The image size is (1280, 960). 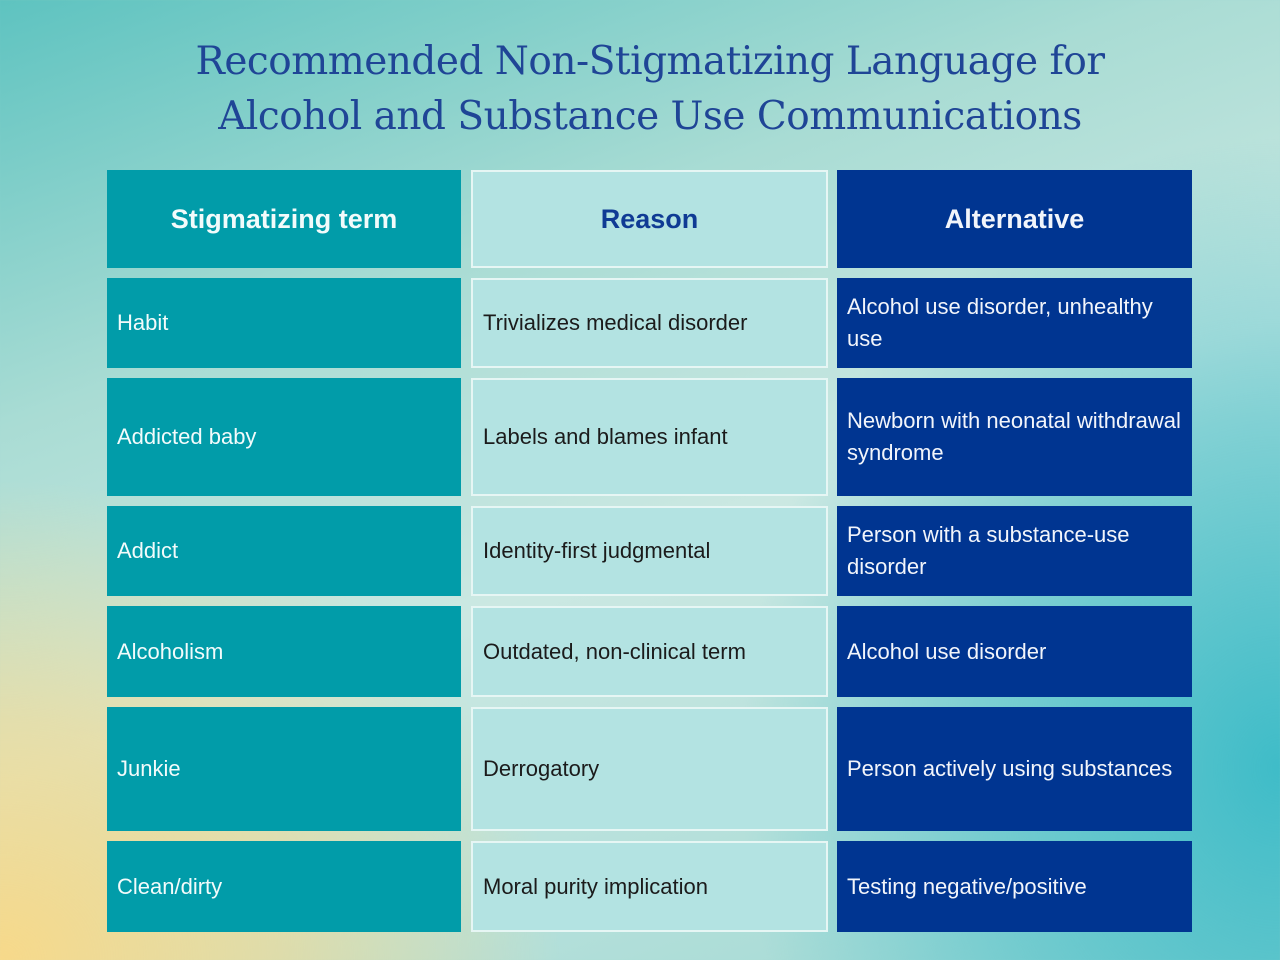 I want to click on stigmatizing-term-cell: Habit, so click(x=284, y=323).